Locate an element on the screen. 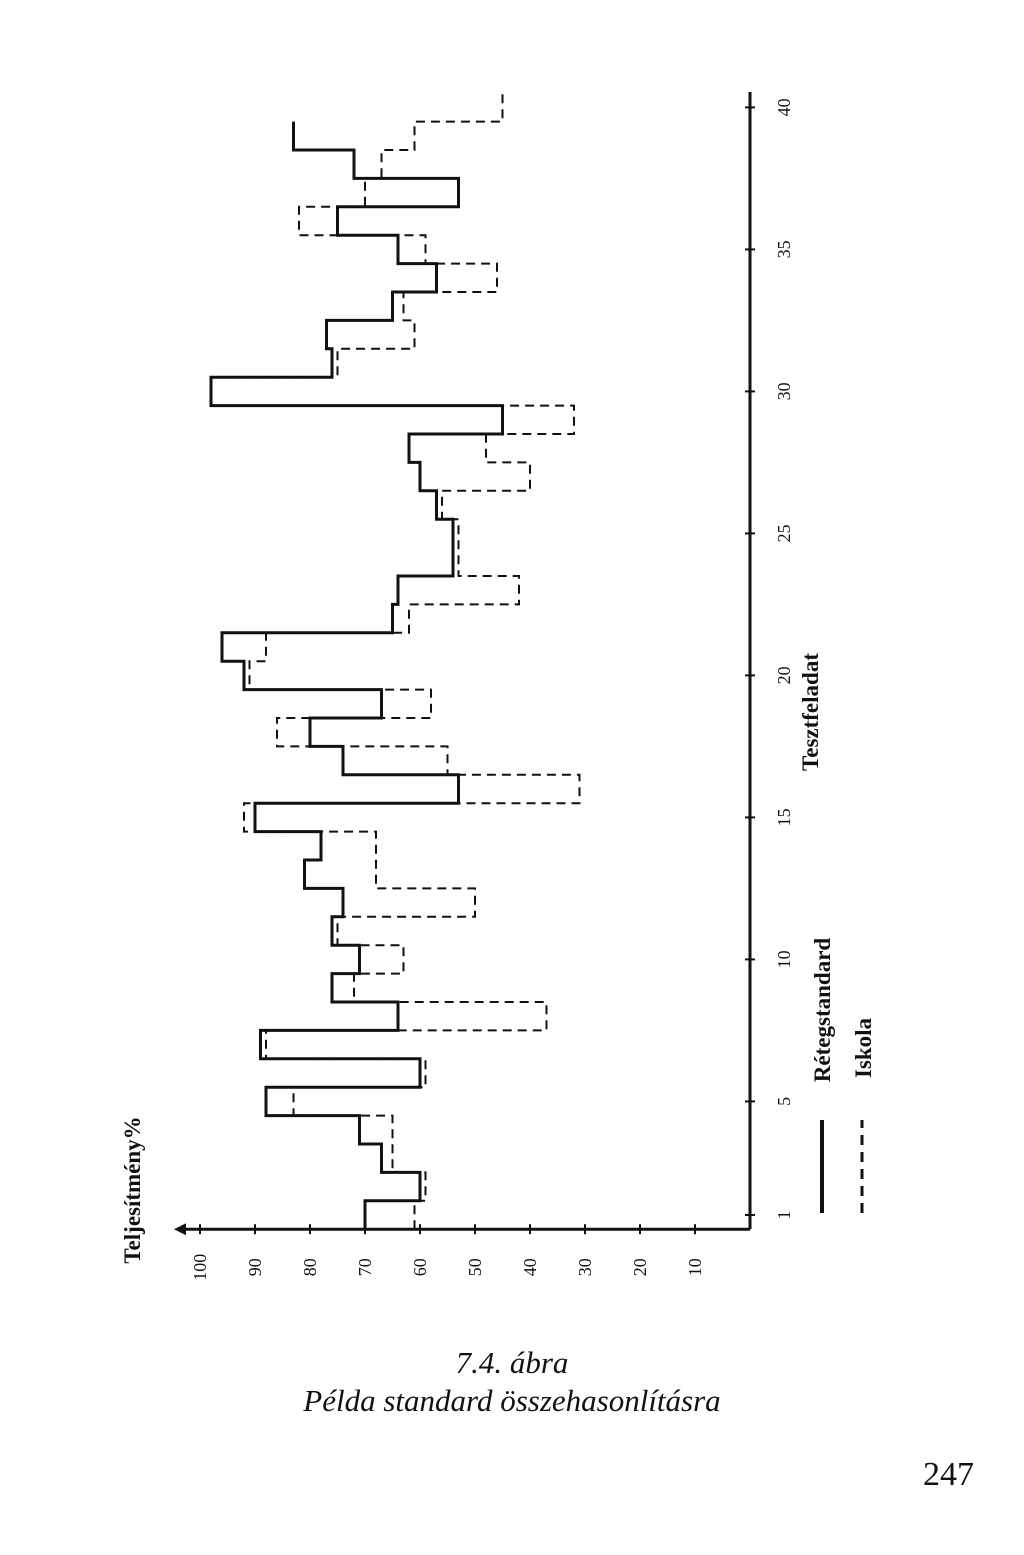 This screenshot has width=1024, height=1555. figure-caption-title: Példa standard összehasonlításra is located at coordinates (512, 1400).